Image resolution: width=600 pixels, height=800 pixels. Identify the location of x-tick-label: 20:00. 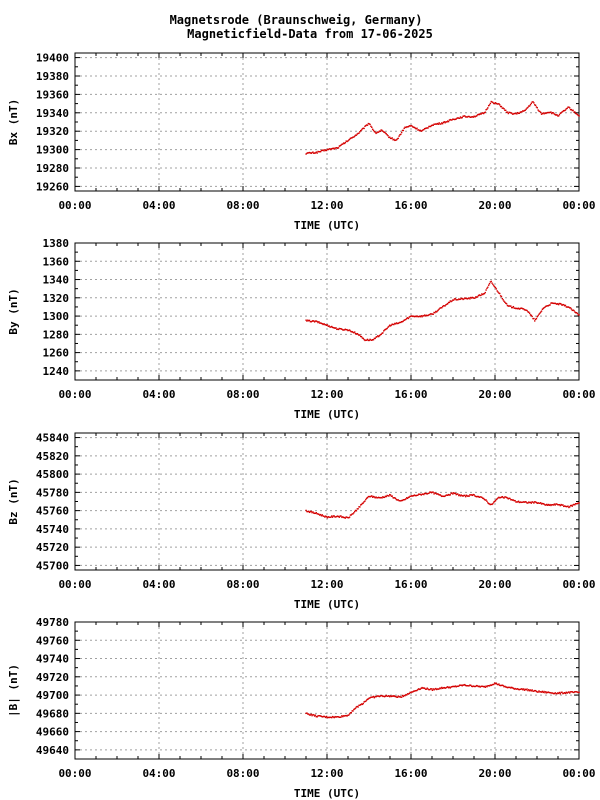
(494, 394).